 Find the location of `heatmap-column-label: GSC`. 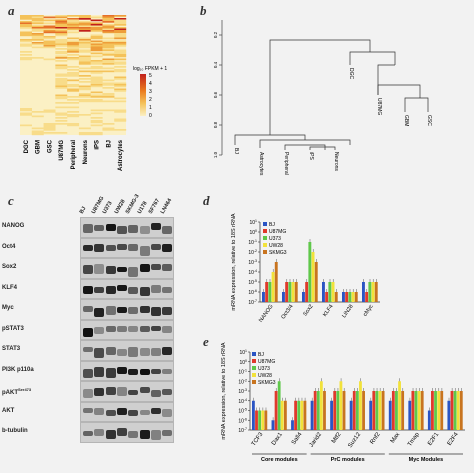

heatmap-column-label: GSC is located at coordinates (50, 146).